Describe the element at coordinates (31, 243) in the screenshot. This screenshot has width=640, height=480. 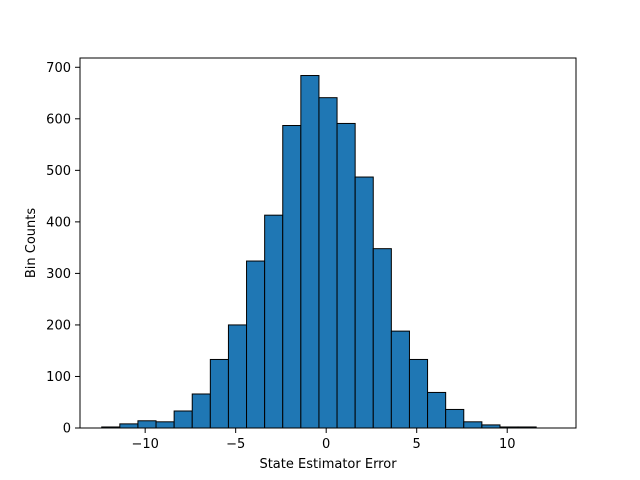
I see `y-axis-label: Bin Counts` at that location.